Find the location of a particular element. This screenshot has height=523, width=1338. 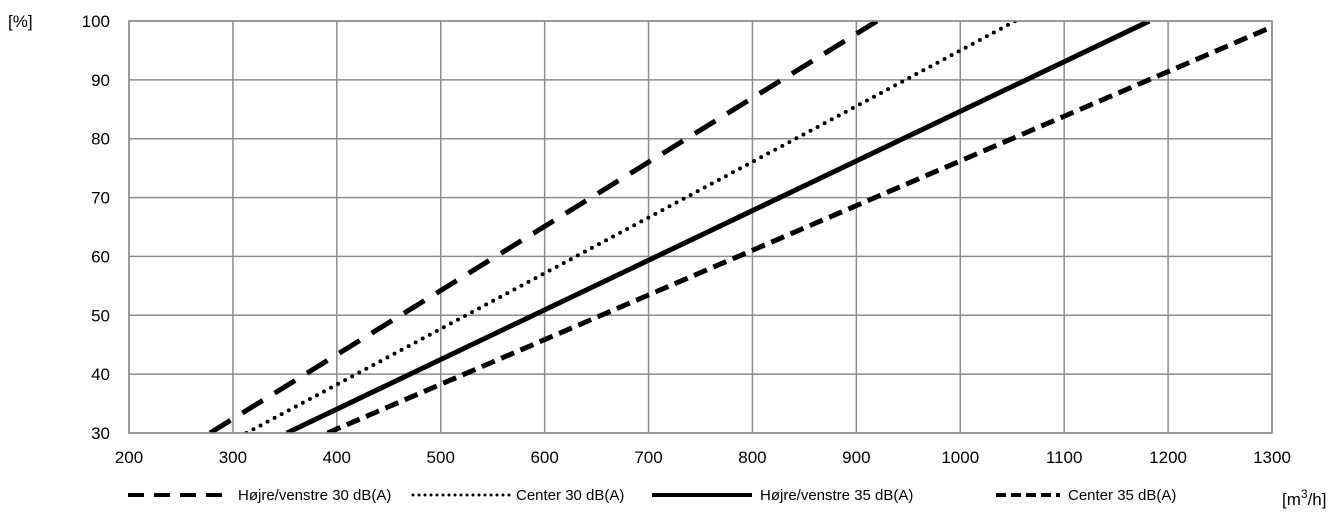

legend-label-1: Højre/venstre 30 dB(A) is located at coordinates (314, 495).